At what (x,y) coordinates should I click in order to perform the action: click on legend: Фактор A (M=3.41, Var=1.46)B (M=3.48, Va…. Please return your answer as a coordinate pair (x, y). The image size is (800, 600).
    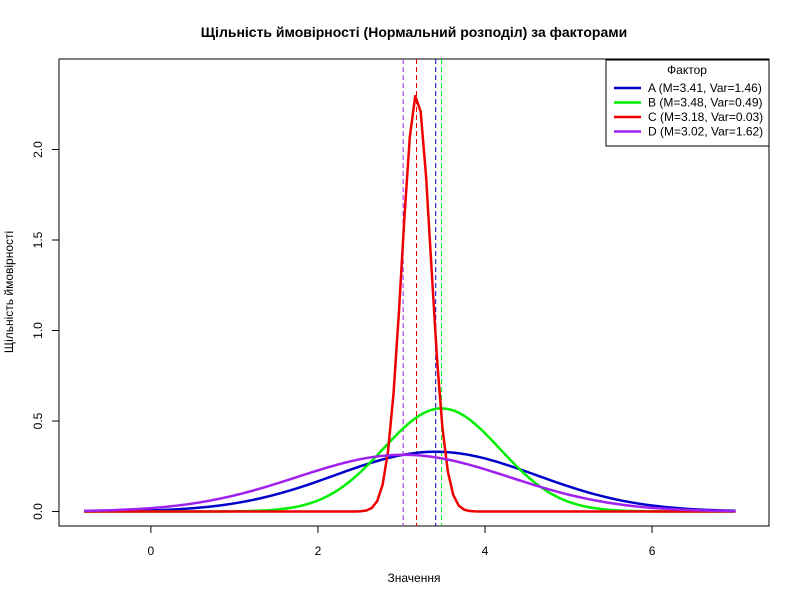
    Looking at the image, I should click on (687, 103).